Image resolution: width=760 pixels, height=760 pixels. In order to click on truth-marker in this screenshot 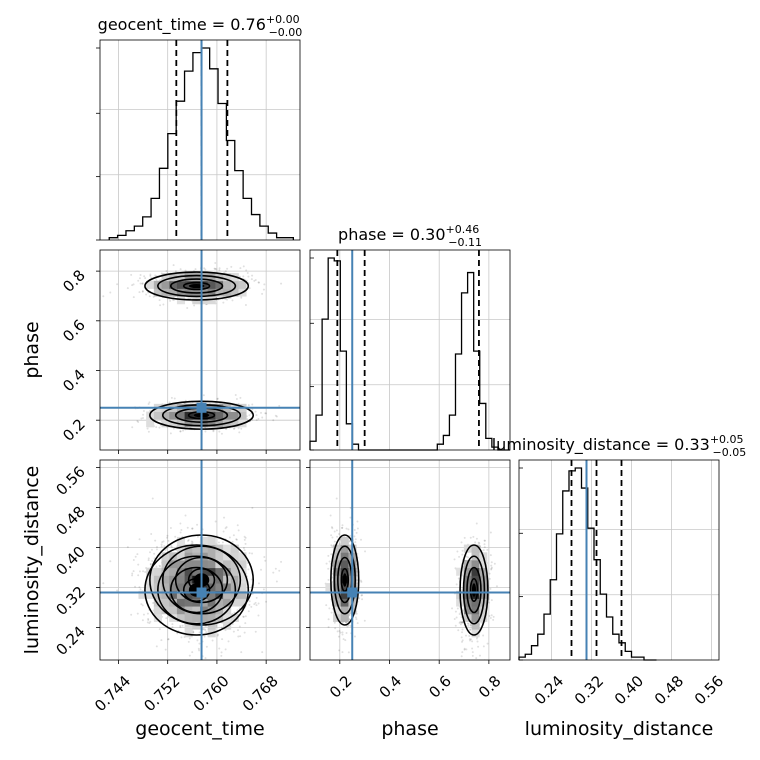, I will do `click(201, 407)`.